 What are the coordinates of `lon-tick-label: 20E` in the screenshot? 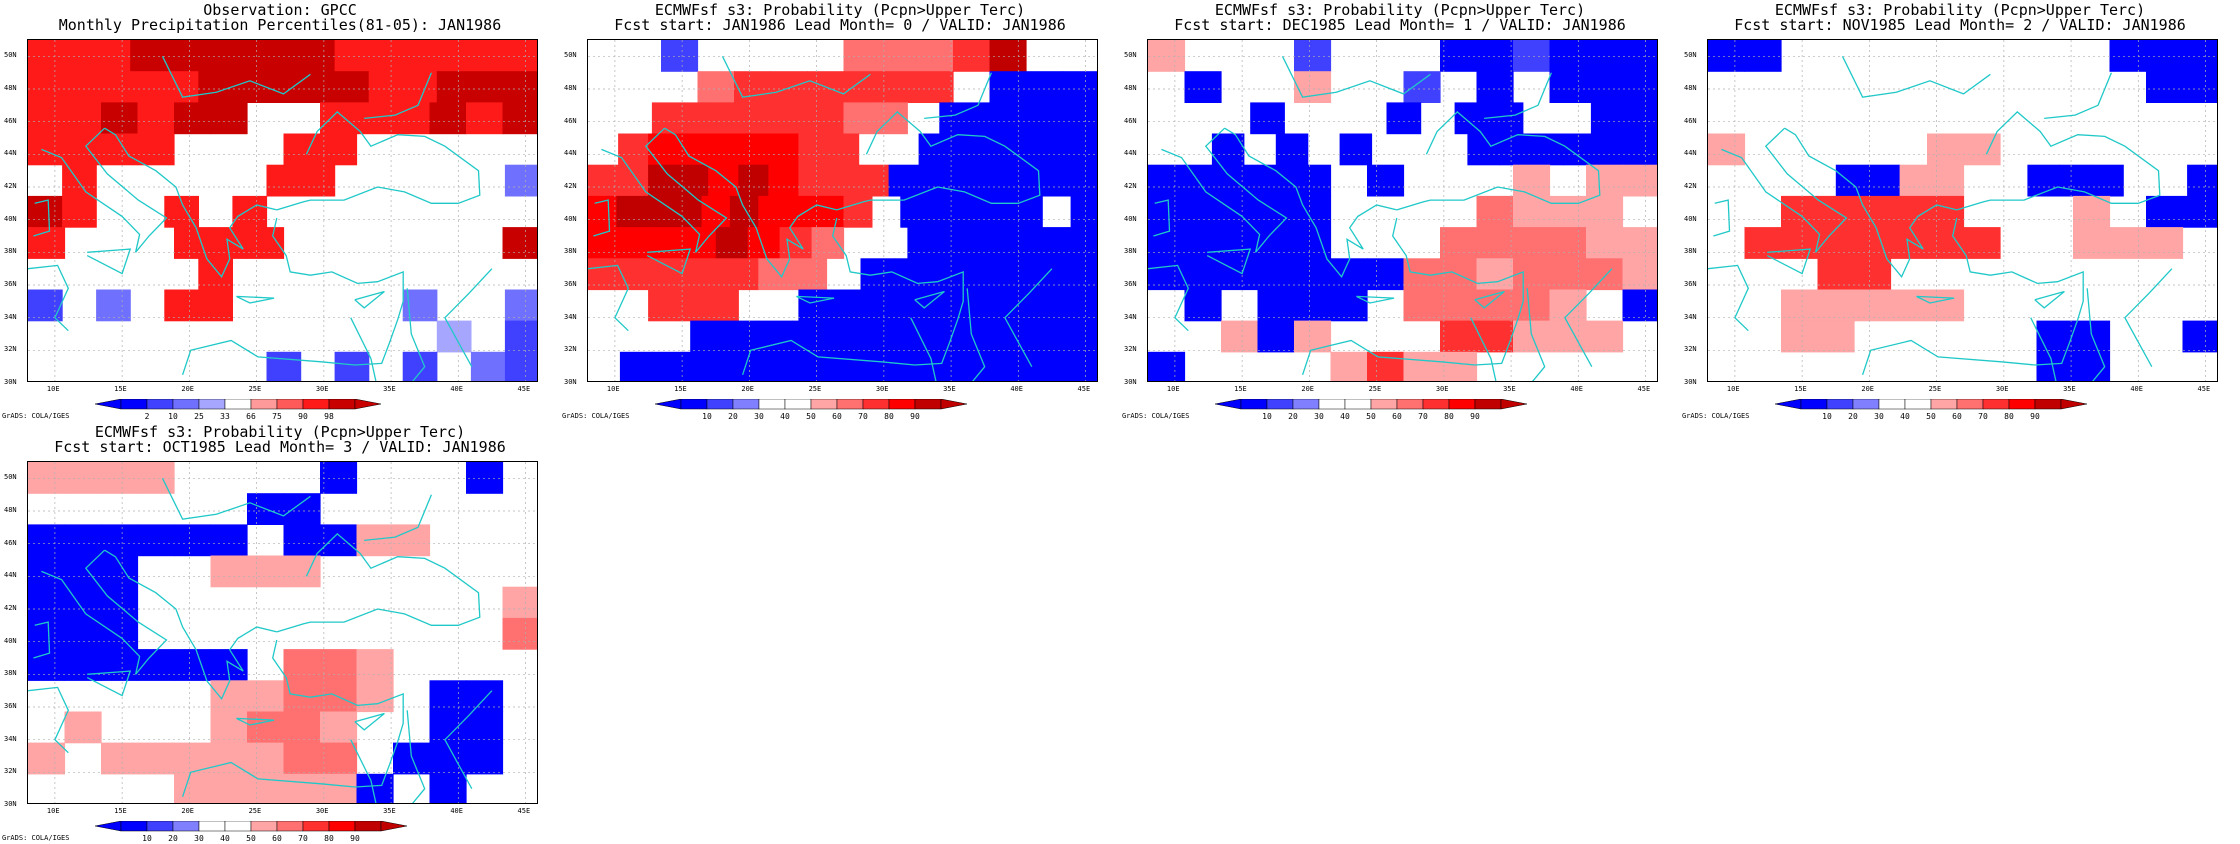 It's located at (188, 811).